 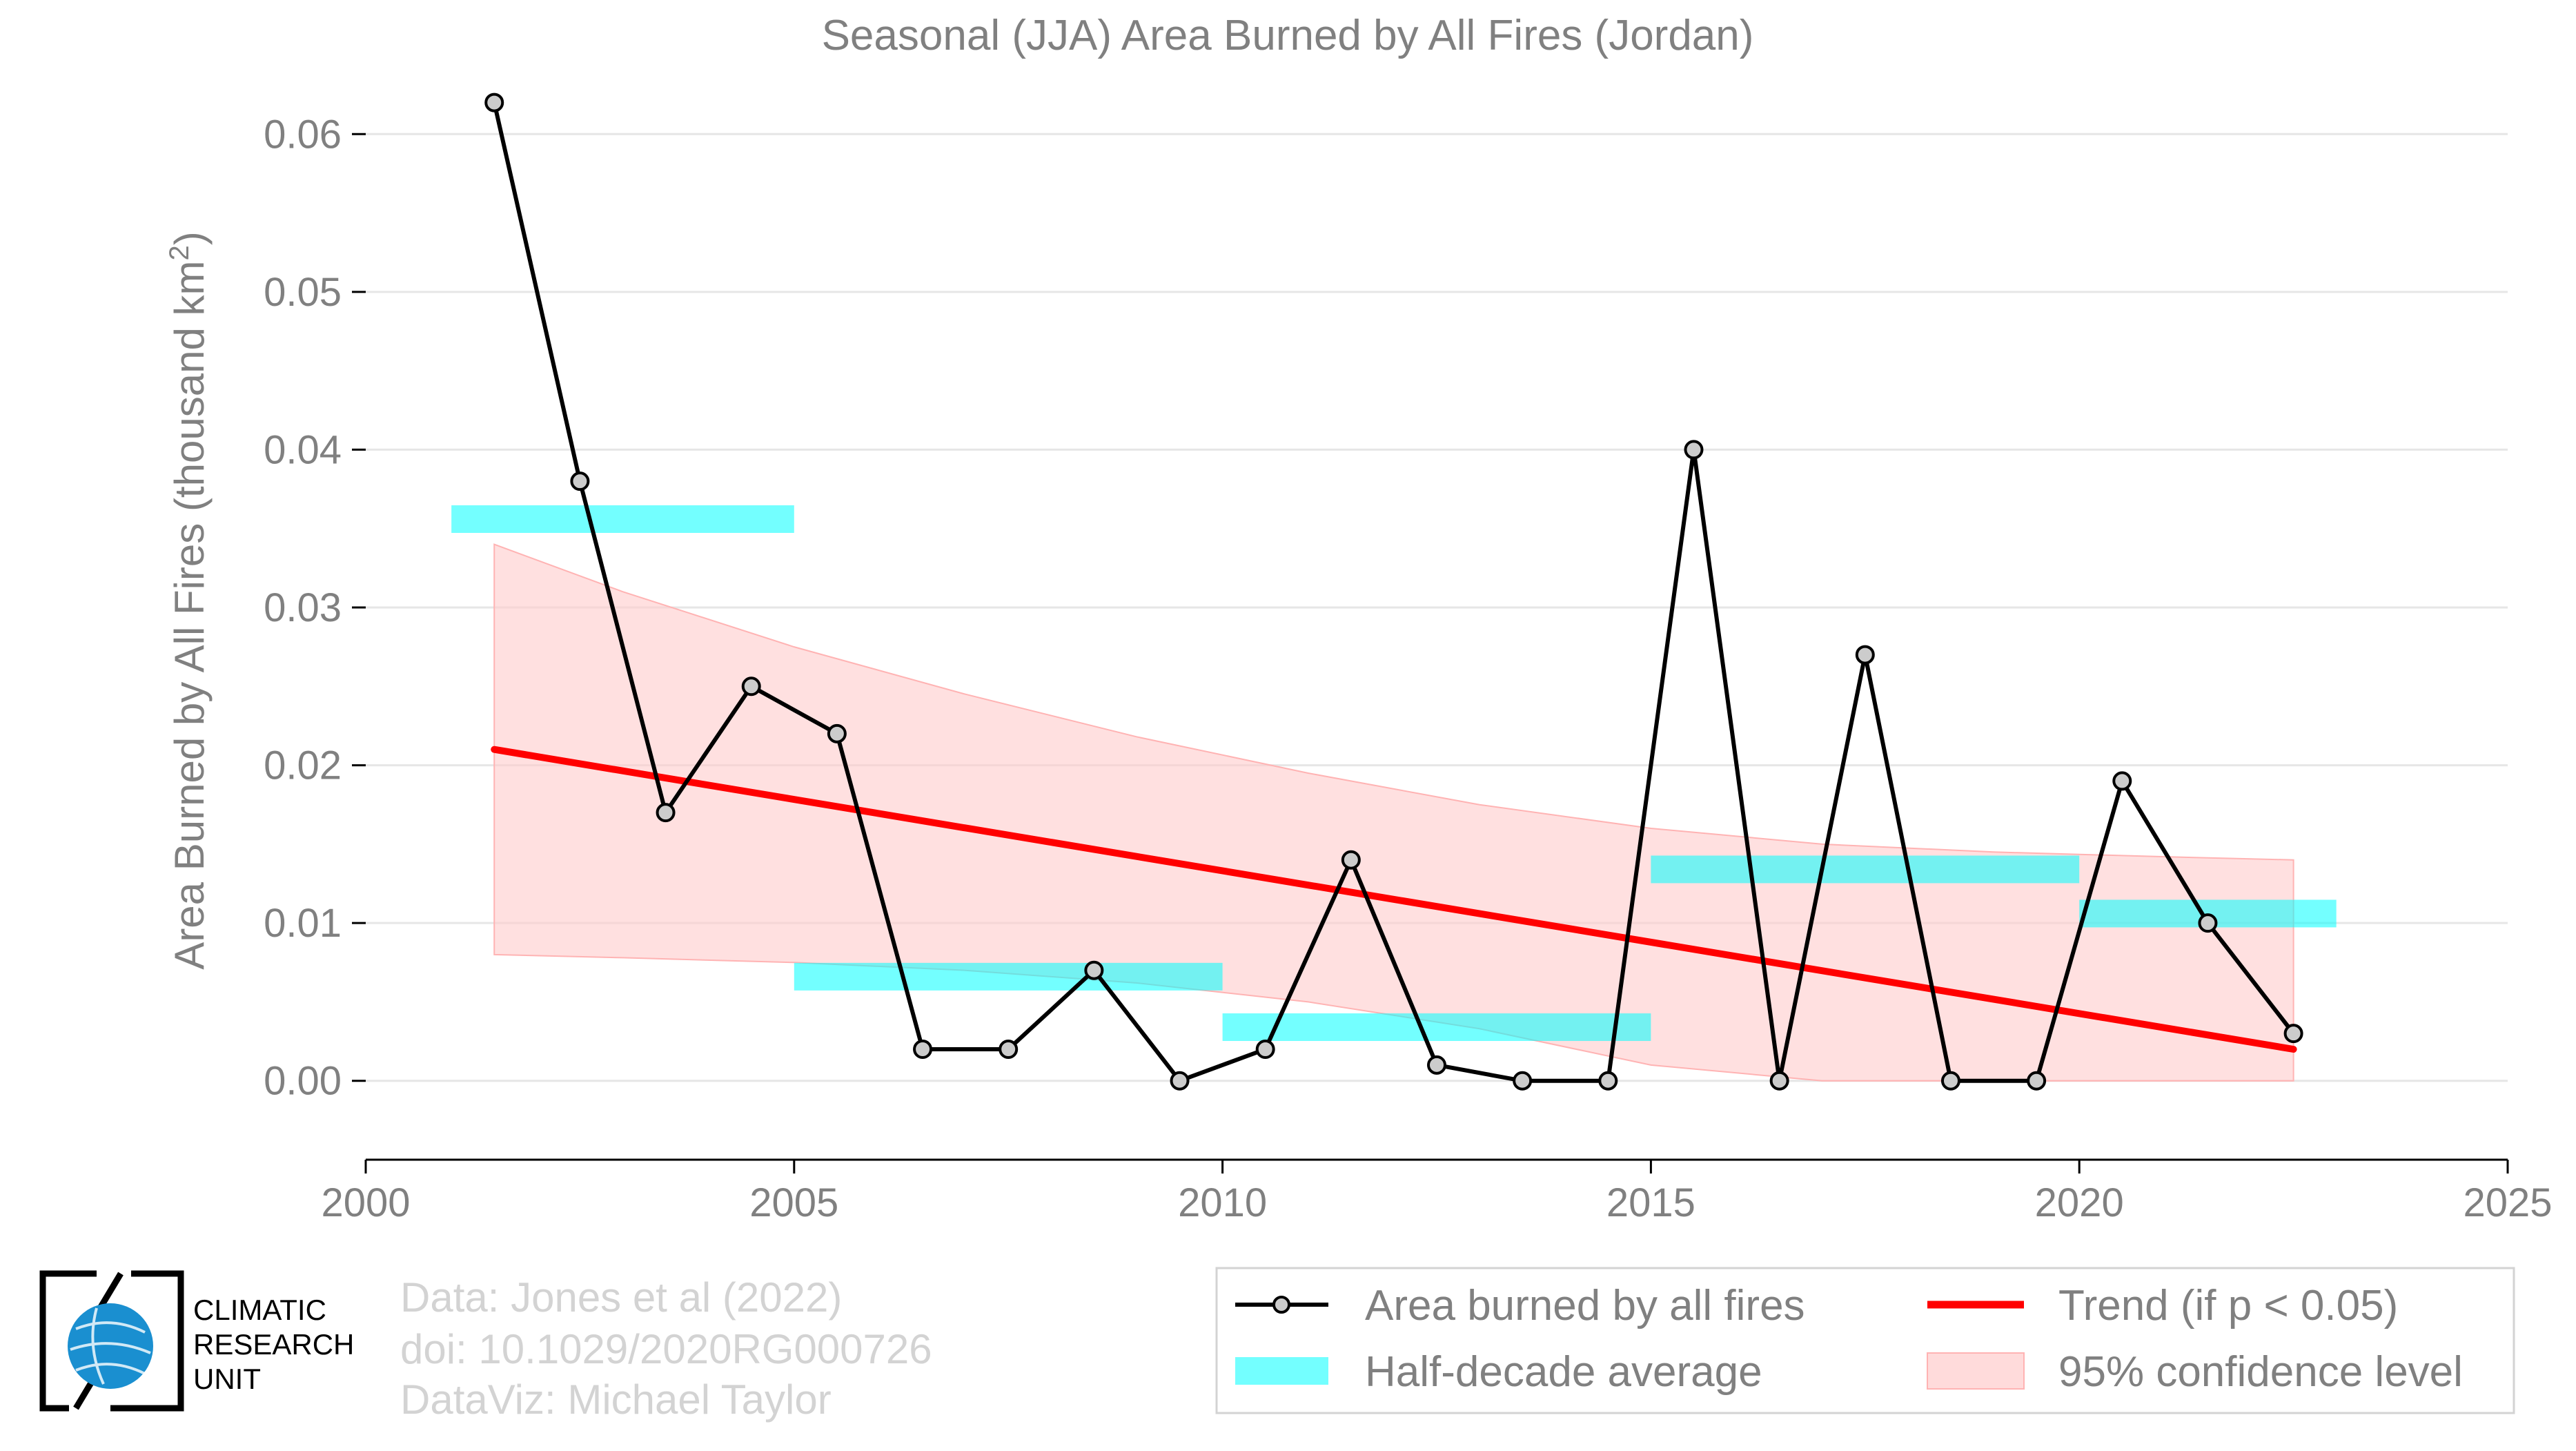 I want to click on legend-item-trend: Trend (if p < 0.05), so click(x=2162, y=1306).